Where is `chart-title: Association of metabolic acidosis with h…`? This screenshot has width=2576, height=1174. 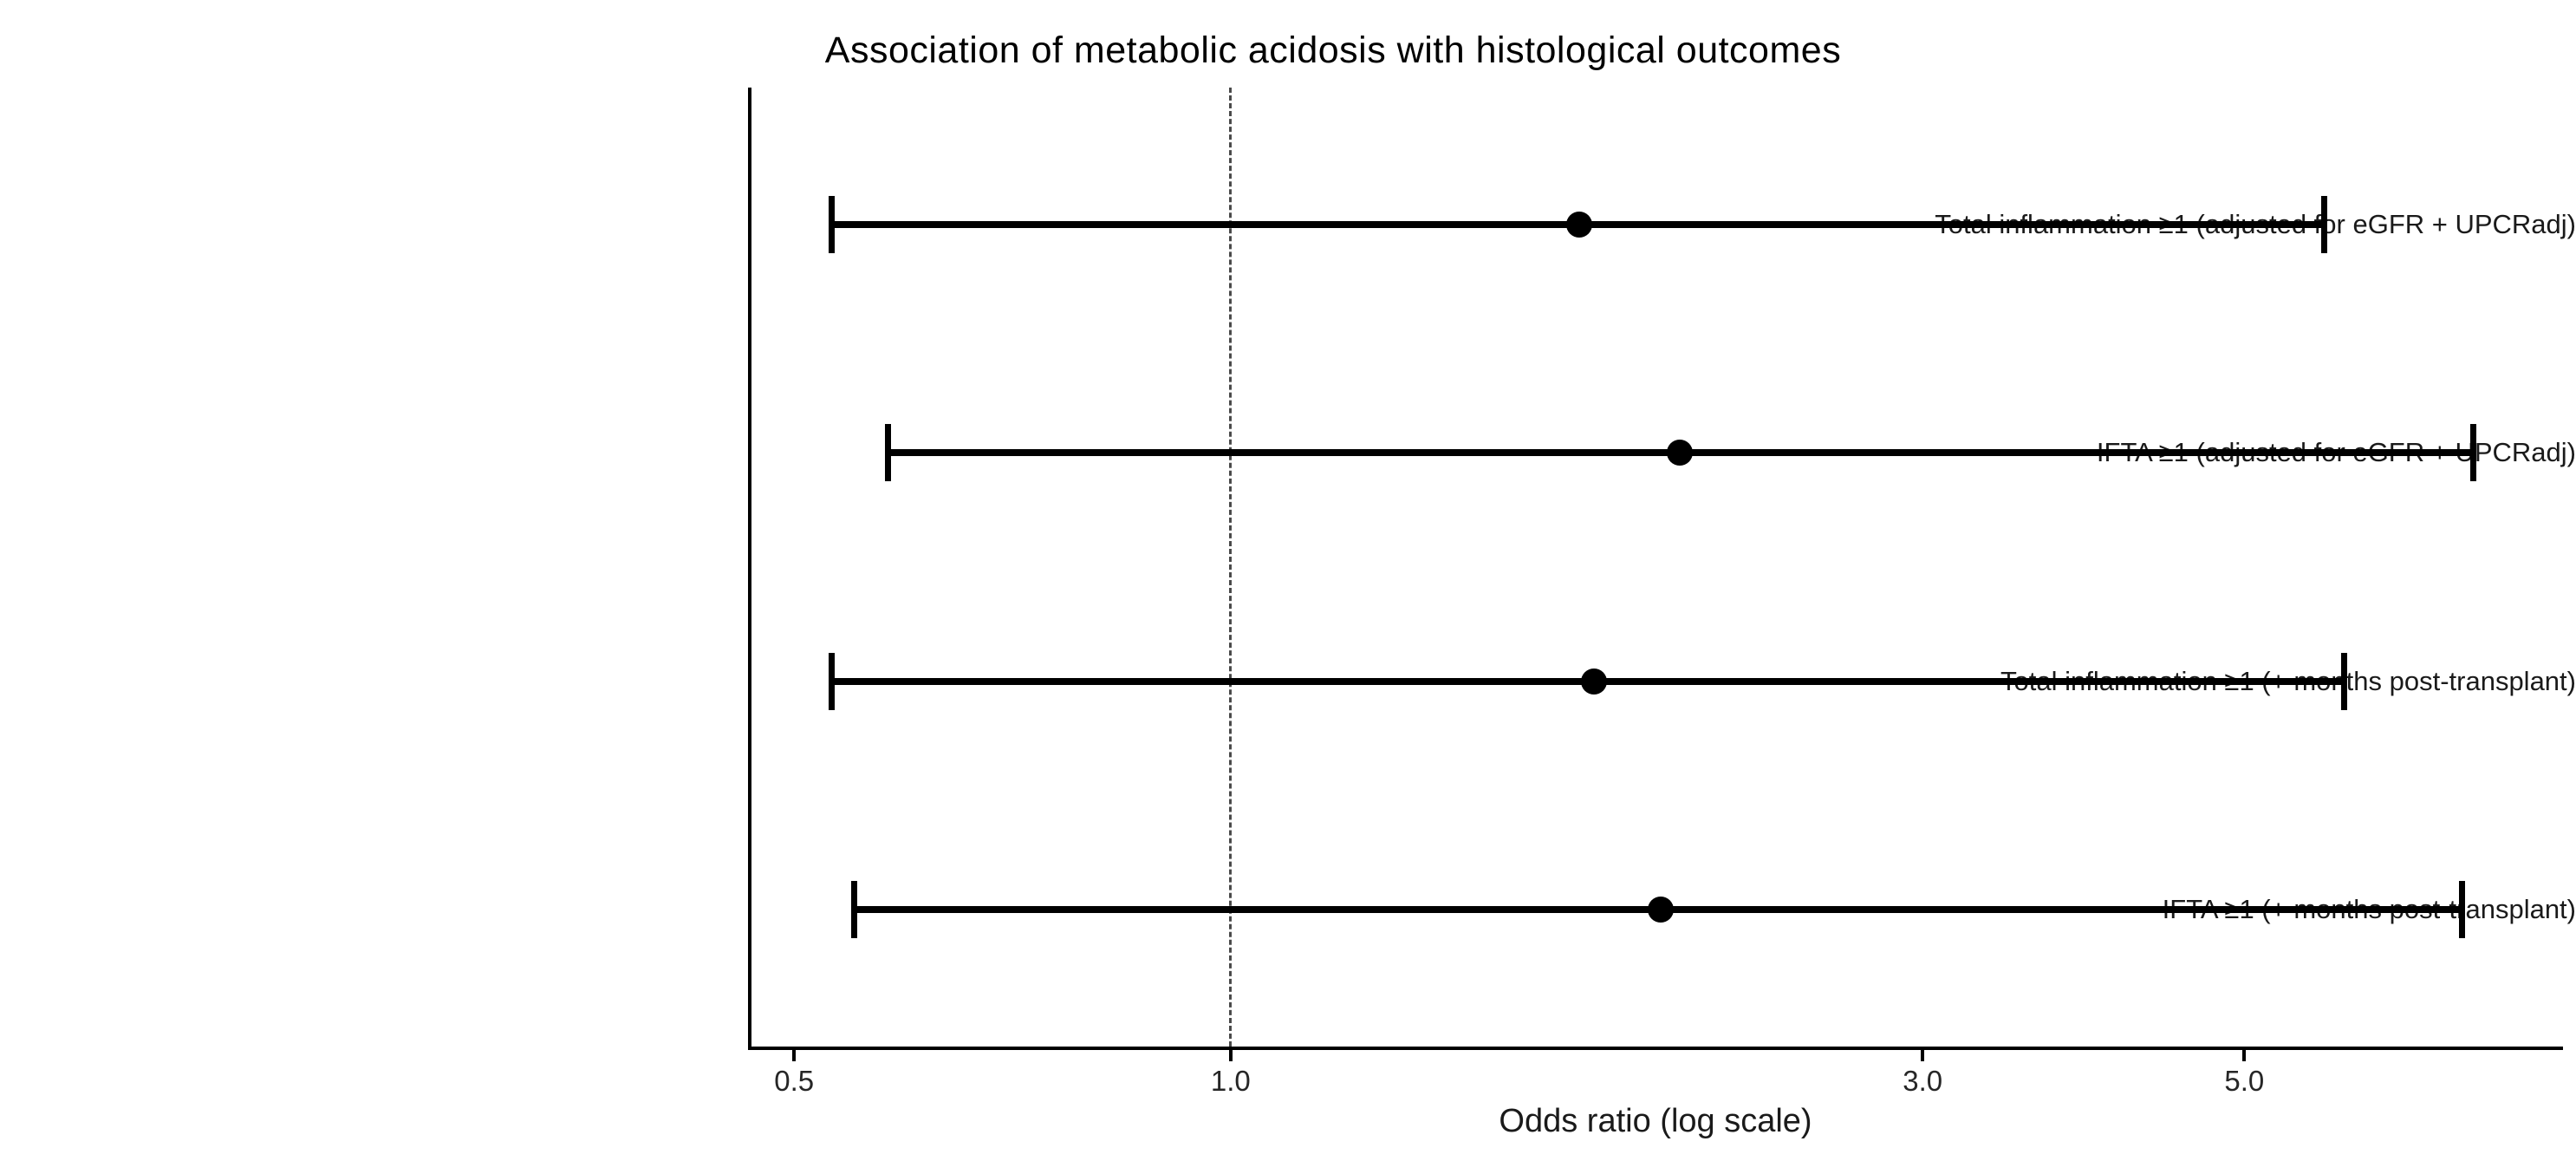
chart-title: Association of metabolic acidosis with h… is located at coordinates (1333, 50).